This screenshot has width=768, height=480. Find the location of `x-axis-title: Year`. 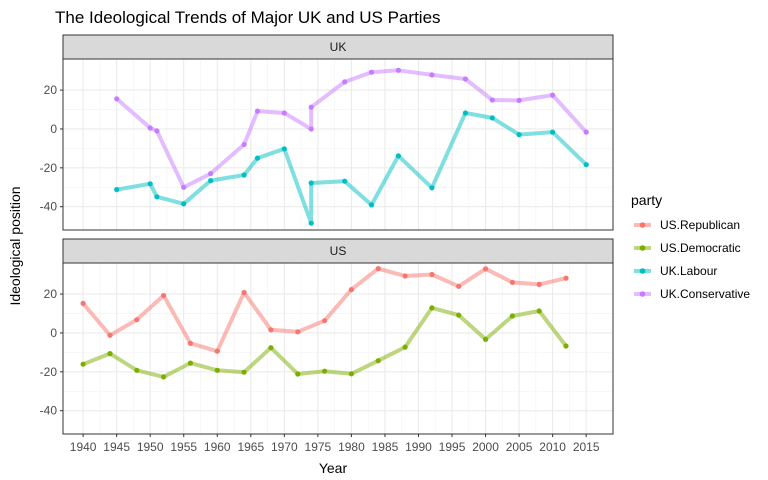

x-axis-title: Year is located at coordinates (333, 468).